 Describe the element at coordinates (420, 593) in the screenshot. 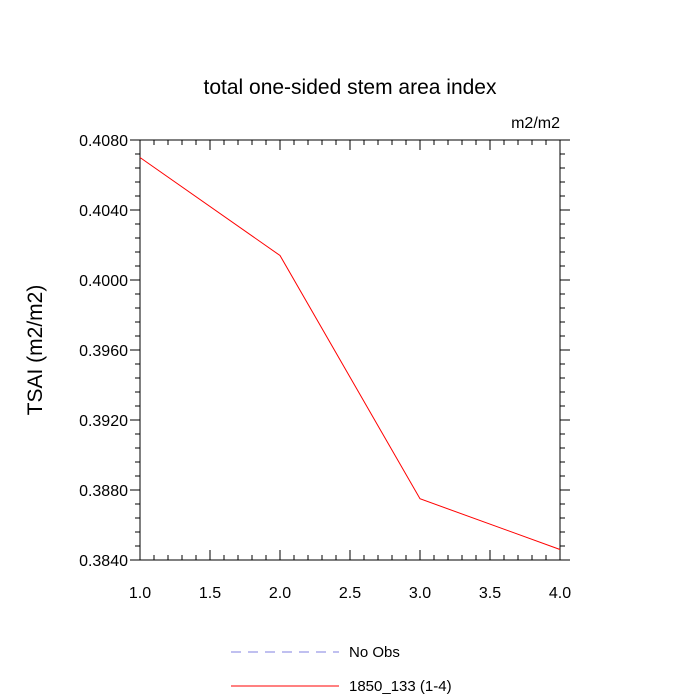

I see `x-tick-label: 3.0` at that location.